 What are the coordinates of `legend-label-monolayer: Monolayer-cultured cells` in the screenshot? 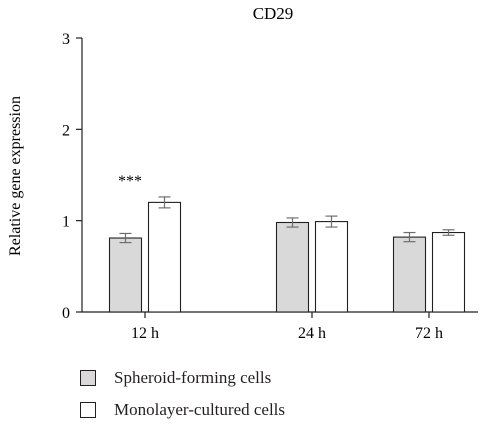 It's located at (200, 409).